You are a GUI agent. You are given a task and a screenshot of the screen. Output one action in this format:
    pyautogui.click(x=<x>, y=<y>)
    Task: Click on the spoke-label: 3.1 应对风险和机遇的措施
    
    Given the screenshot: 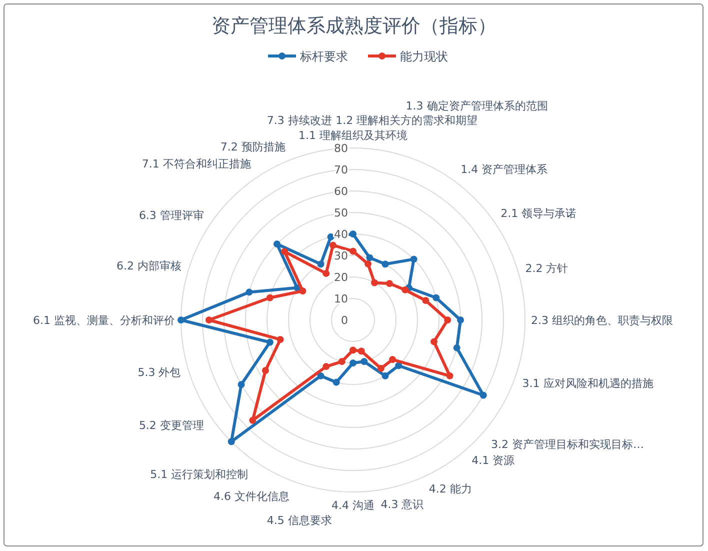 What is the action you would take?
    pyautogui.click(x=588, y=383)
    